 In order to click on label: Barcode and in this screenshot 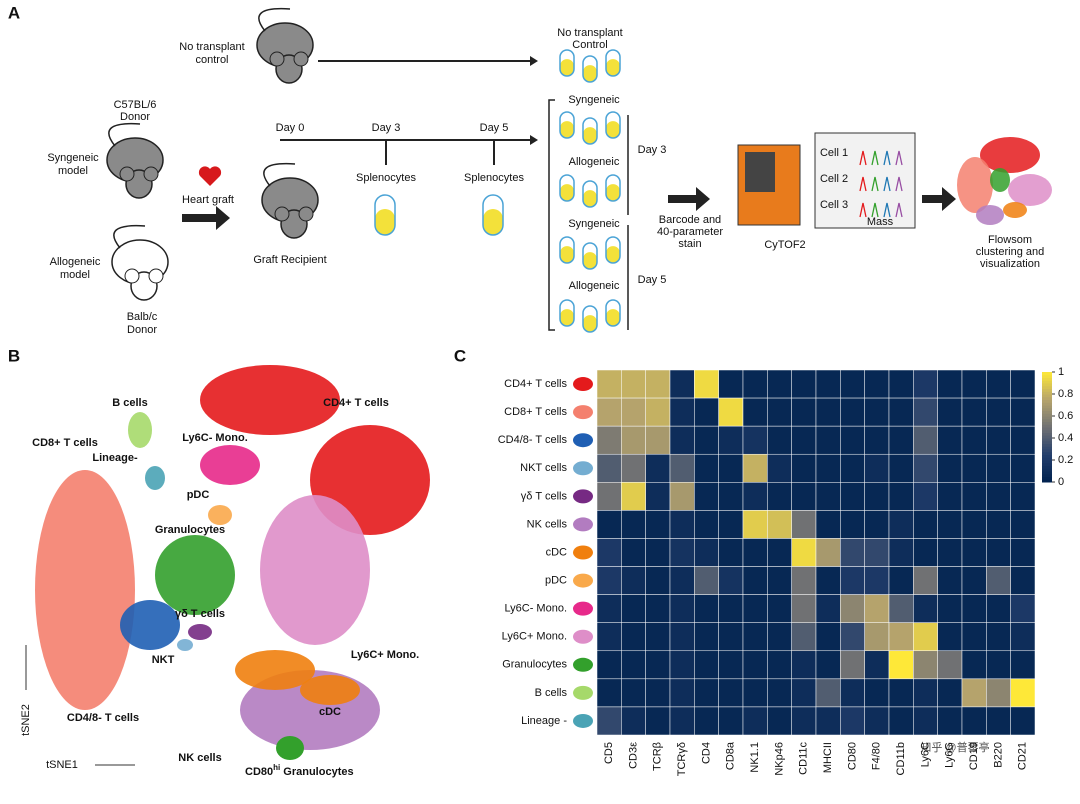, I will do `click(690, 220)`.